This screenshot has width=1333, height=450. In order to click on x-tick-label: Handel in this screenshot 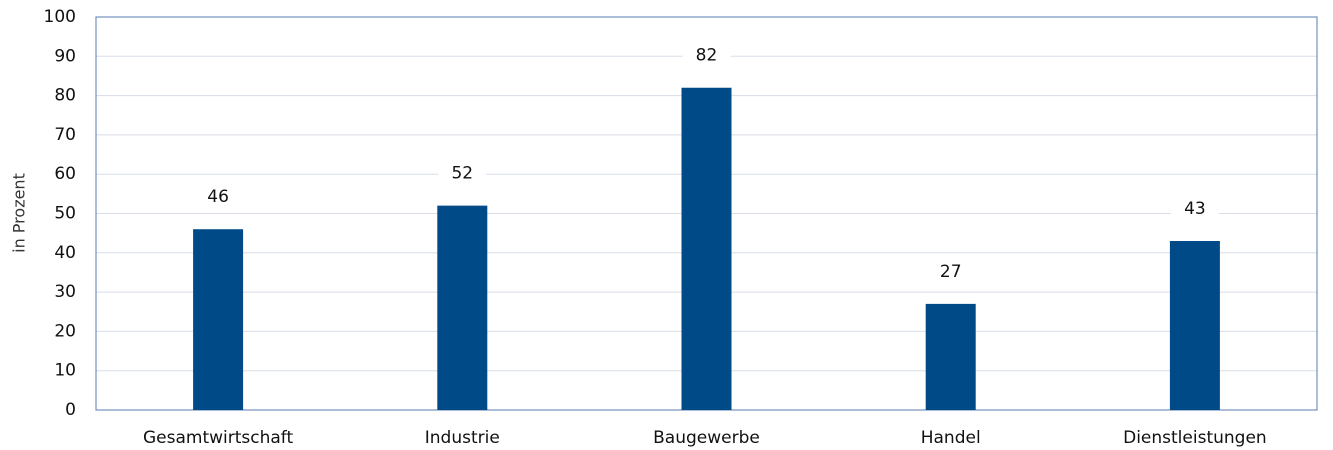, I will do `click(951, 438)`.